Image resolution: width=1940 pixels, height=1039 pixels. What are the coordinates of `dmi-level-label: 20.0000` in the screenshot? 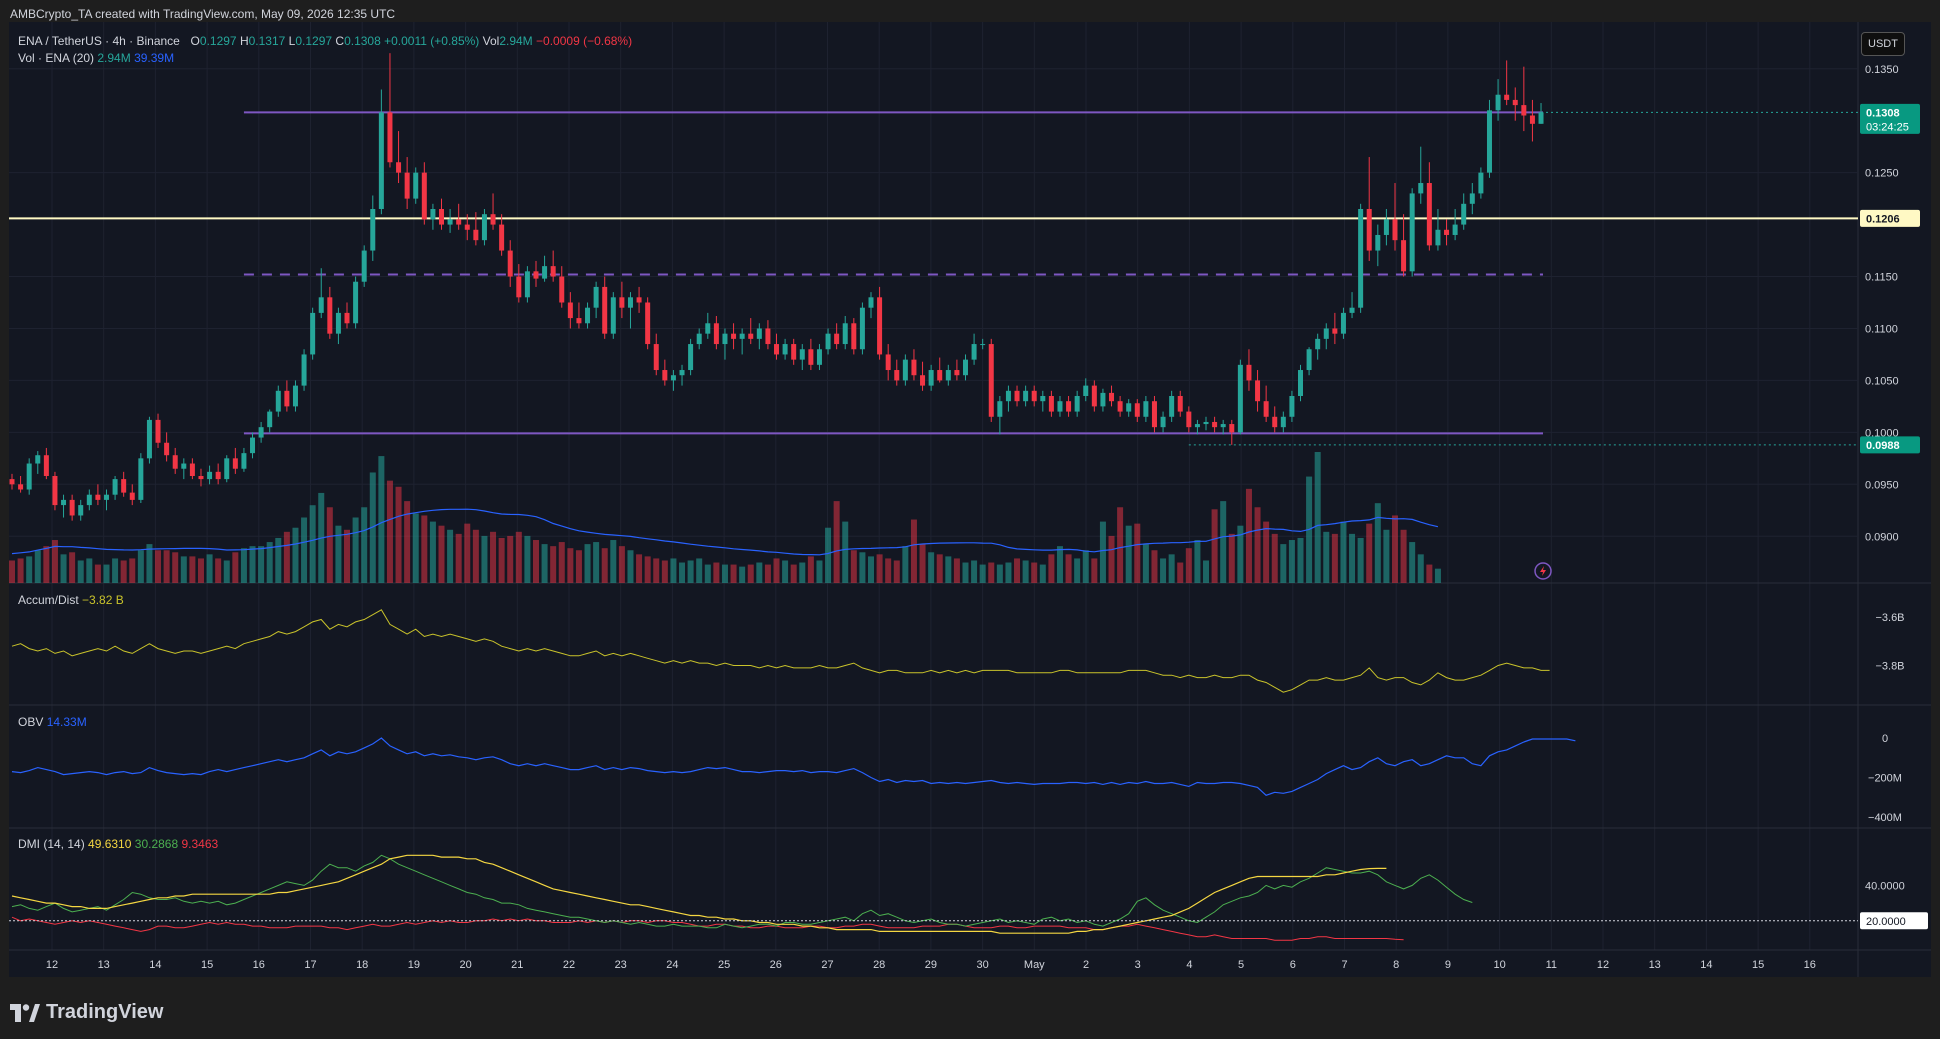 It's located at (1886, 922).